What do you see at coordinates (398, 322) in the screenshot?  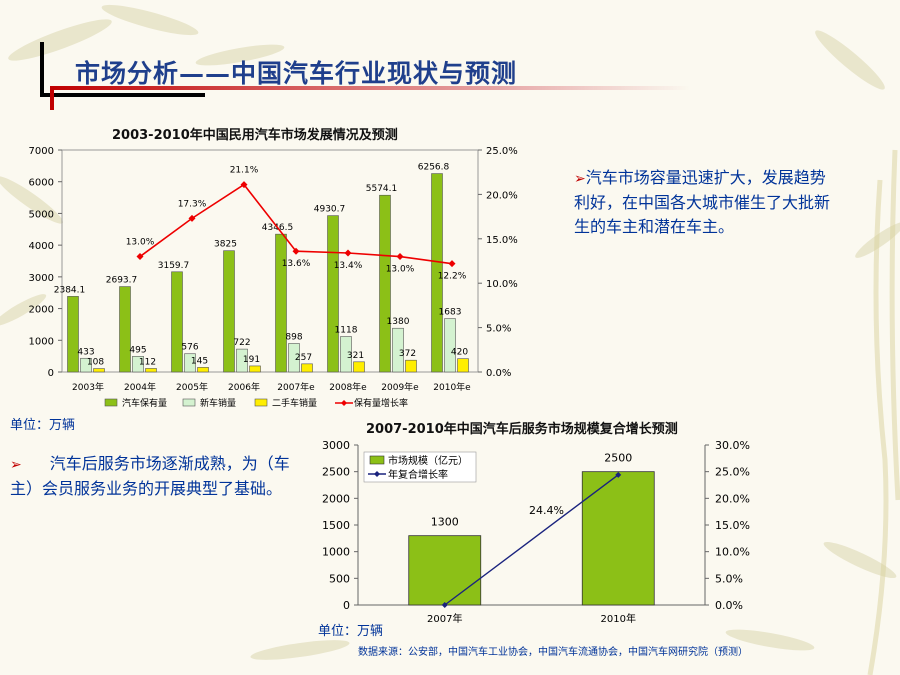 I see `chart1-bar-label: 1380` at bounding box center [398, 322].